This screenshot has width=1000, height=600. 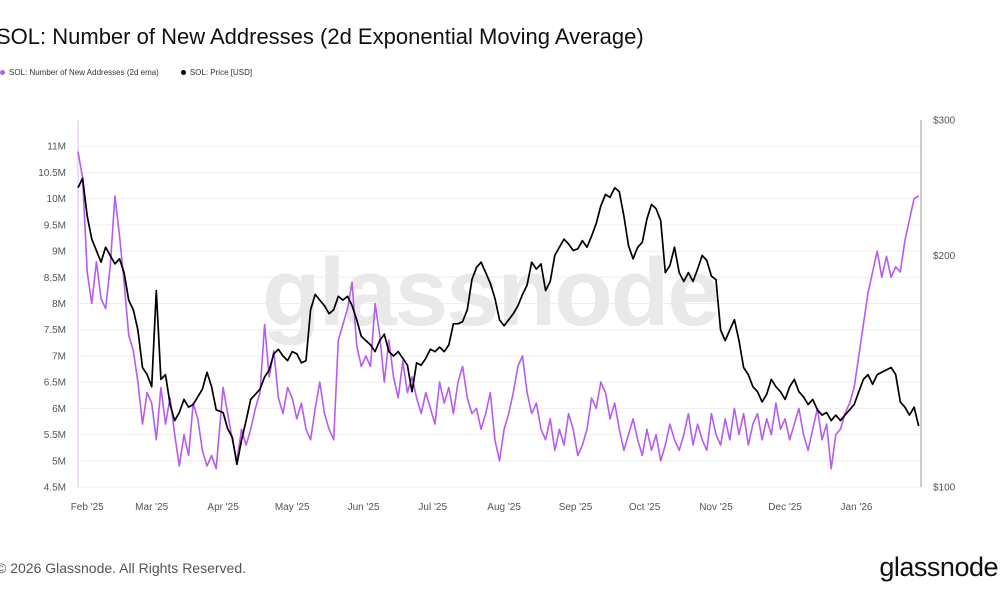 What do you see at coordinates (490, 292) in the screenshot?
I see `watermark: glassnode` at bounding box center [490, 292].